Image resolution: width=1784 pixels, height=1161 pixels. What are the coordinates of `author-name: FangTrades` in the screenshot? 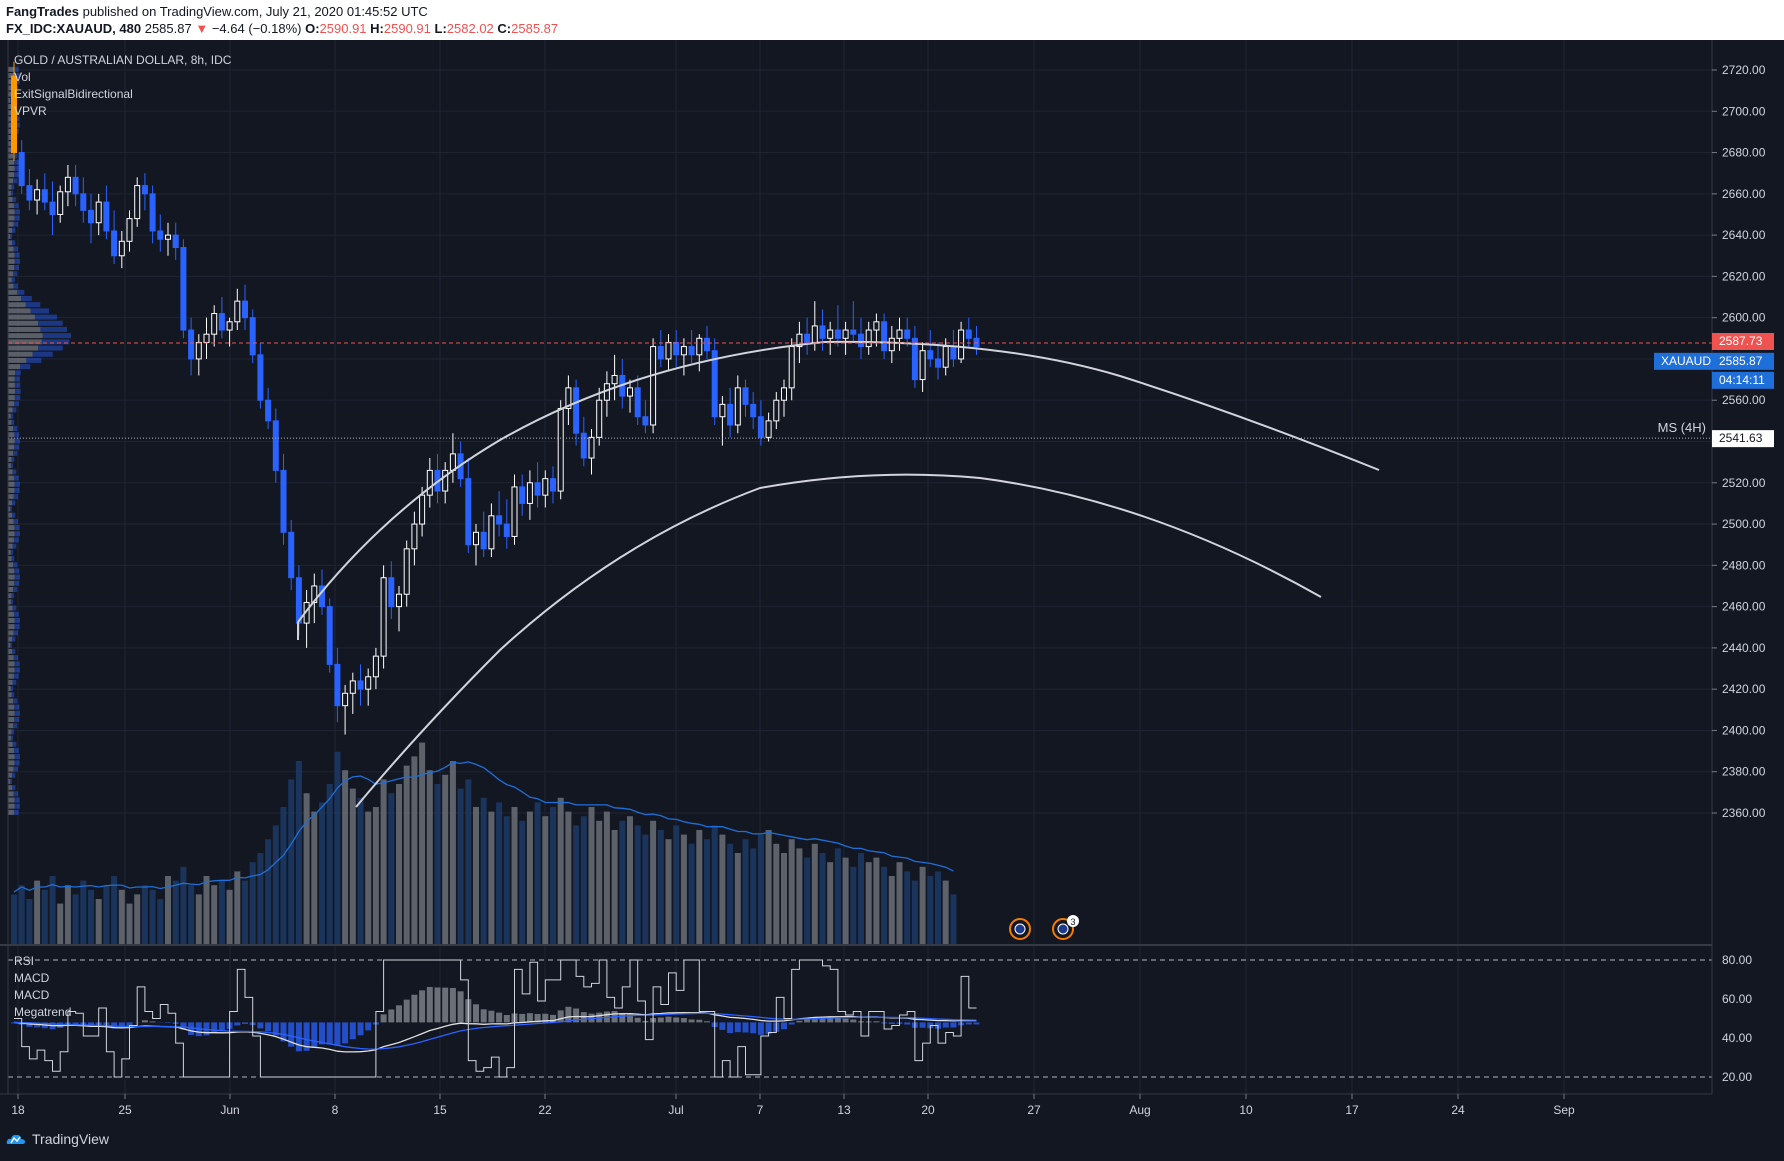 It's located at (42, 11).